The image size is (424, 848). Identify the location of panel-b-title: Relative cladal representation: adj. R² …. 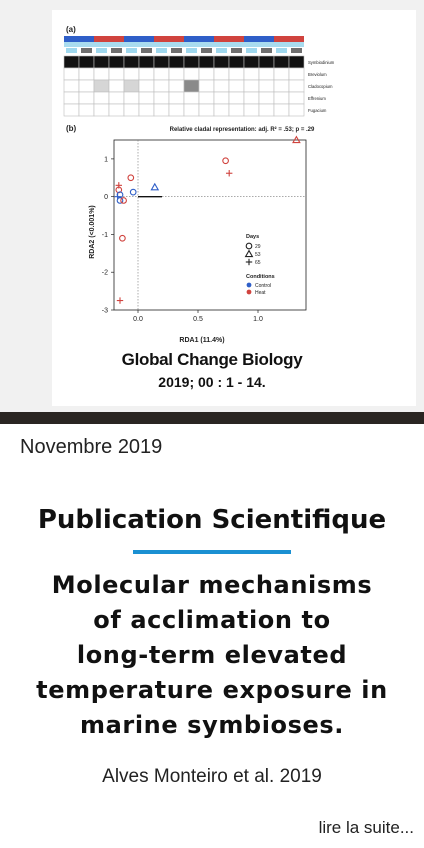
(242, 129).